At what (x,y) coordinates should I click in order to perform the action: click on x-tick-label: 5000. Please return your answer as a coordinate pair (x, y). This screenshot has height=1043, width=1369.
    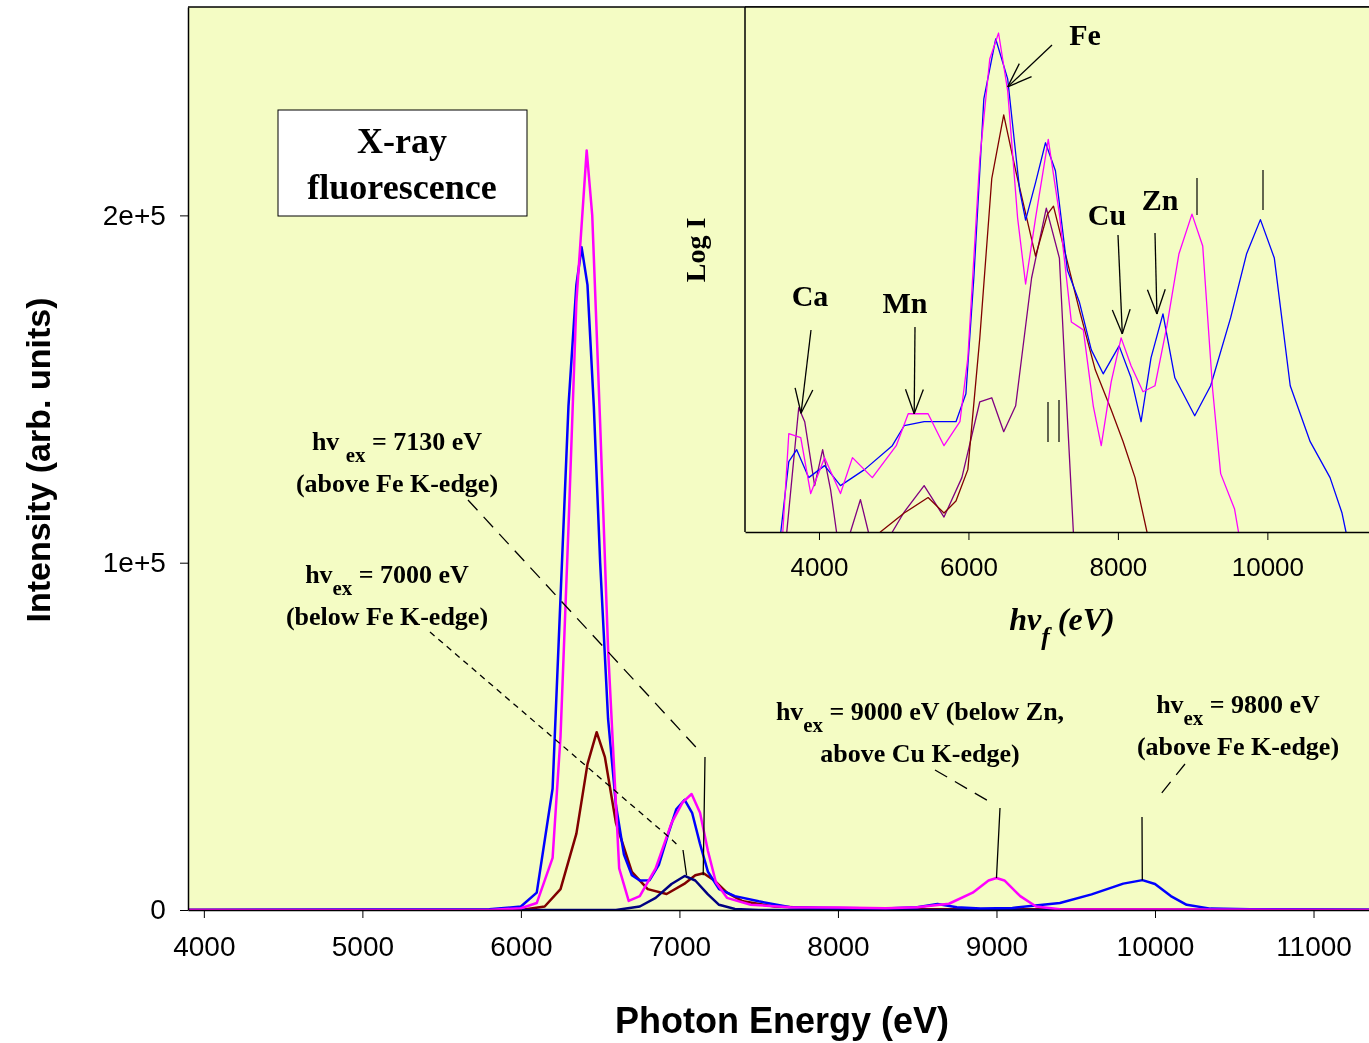
    Looking at the image, I should click on (363, 946).